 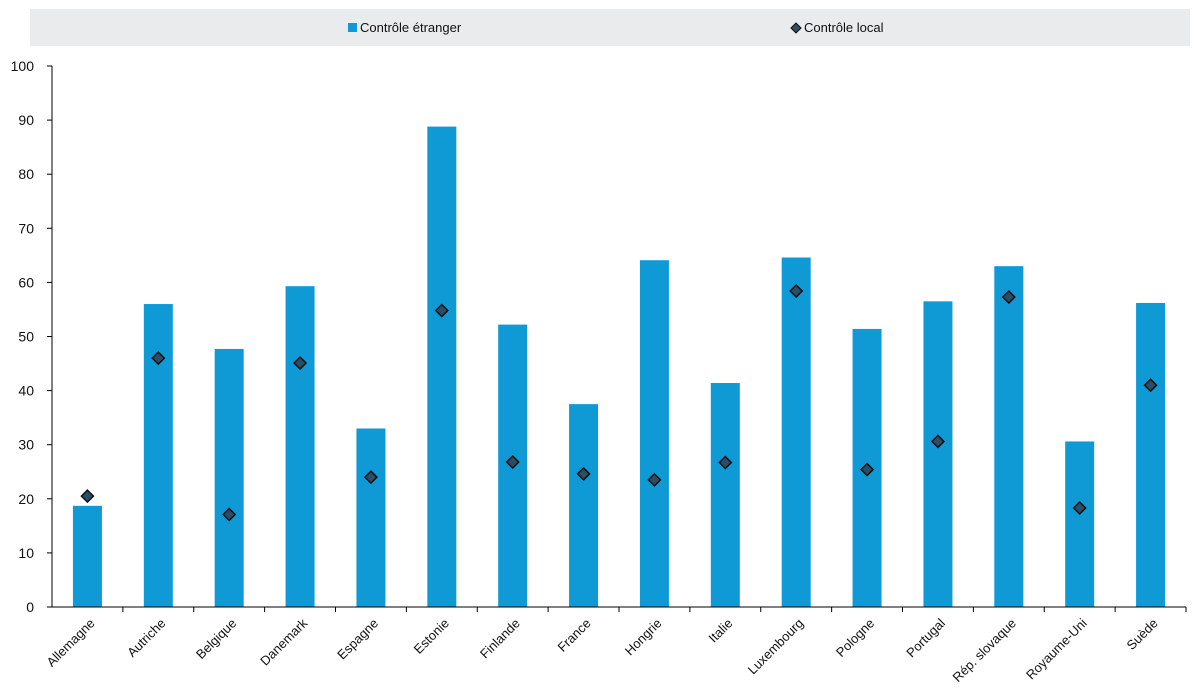 What do you see at coordinates (1141, 634) in the screenshot?
I see `x-tick-label: Suède` at bounding box center [1141, 634].